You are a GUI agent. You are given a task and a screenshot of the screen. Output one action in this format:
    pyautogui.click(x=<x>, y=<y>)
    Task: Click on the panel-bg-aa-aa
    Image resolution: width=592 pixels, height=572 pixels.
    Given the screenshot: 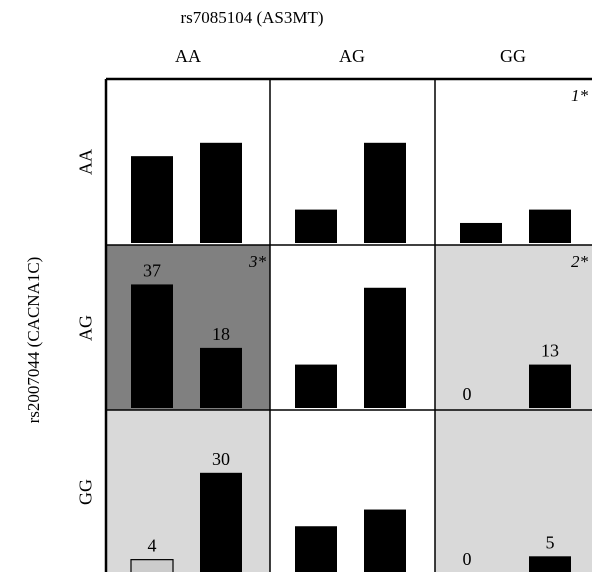 What is the action you would take?
    pyautogui.click(x=188, y=162)
    